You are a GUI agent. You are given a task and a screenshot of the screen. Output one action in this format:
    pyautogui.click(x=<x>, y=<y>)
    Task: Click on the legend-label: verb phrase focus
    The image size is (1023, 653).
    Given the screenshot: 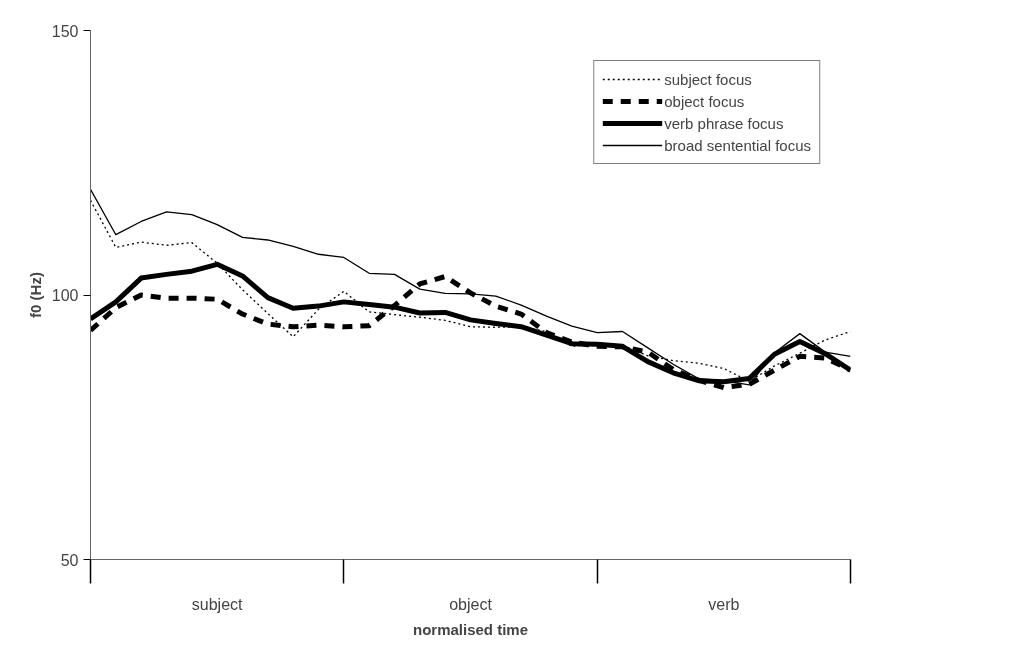 What is the action you would take?
    pyautogui.click(x=724, y=123)
    